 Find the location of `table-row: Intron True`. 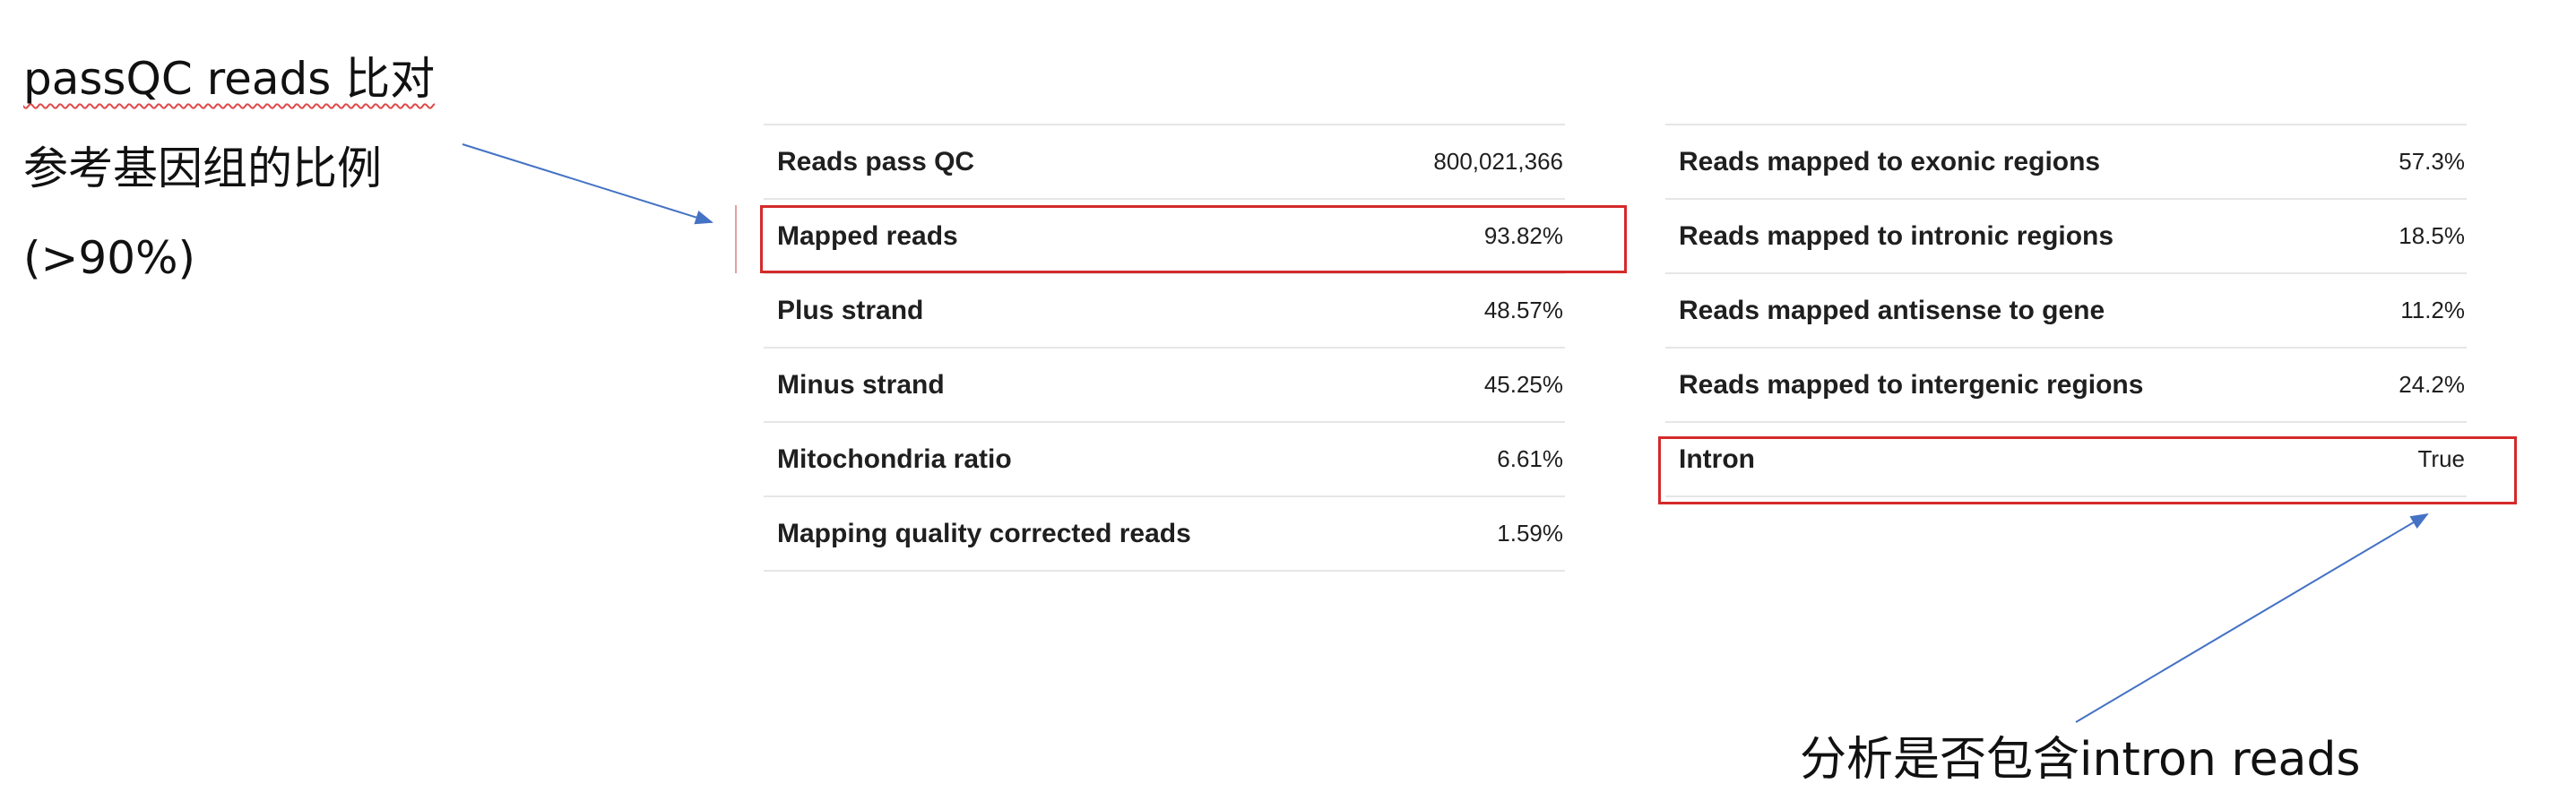

table-row: Intron True is located at coordinates (2066, 460).